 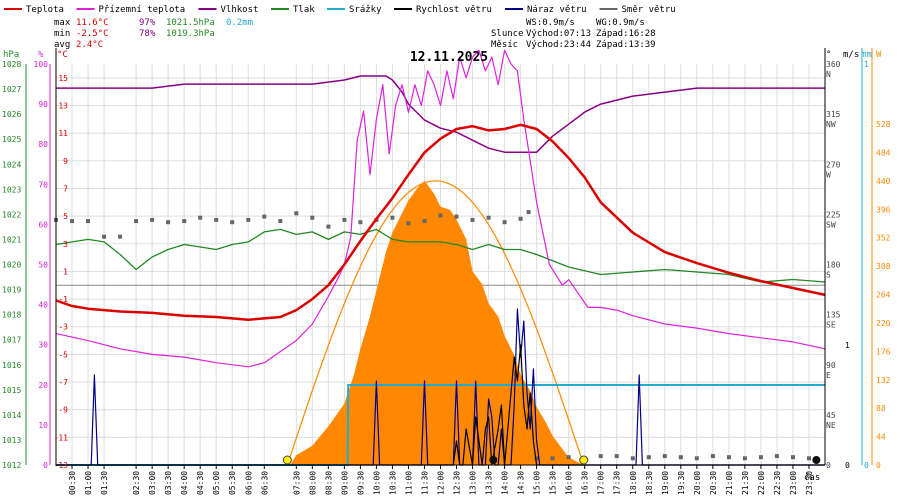 What do you see at coordinates (63, 410) in the screenshot?
I see `c-tick-label: -9` at bounding box center [63, 410].